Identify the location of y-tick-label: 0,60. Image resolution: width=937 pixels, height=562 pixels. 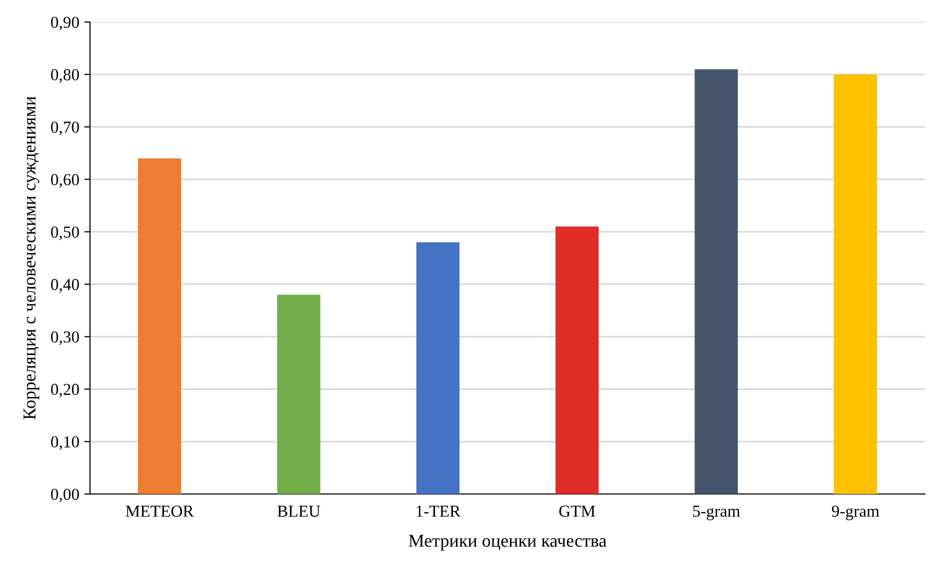
(65, 181).